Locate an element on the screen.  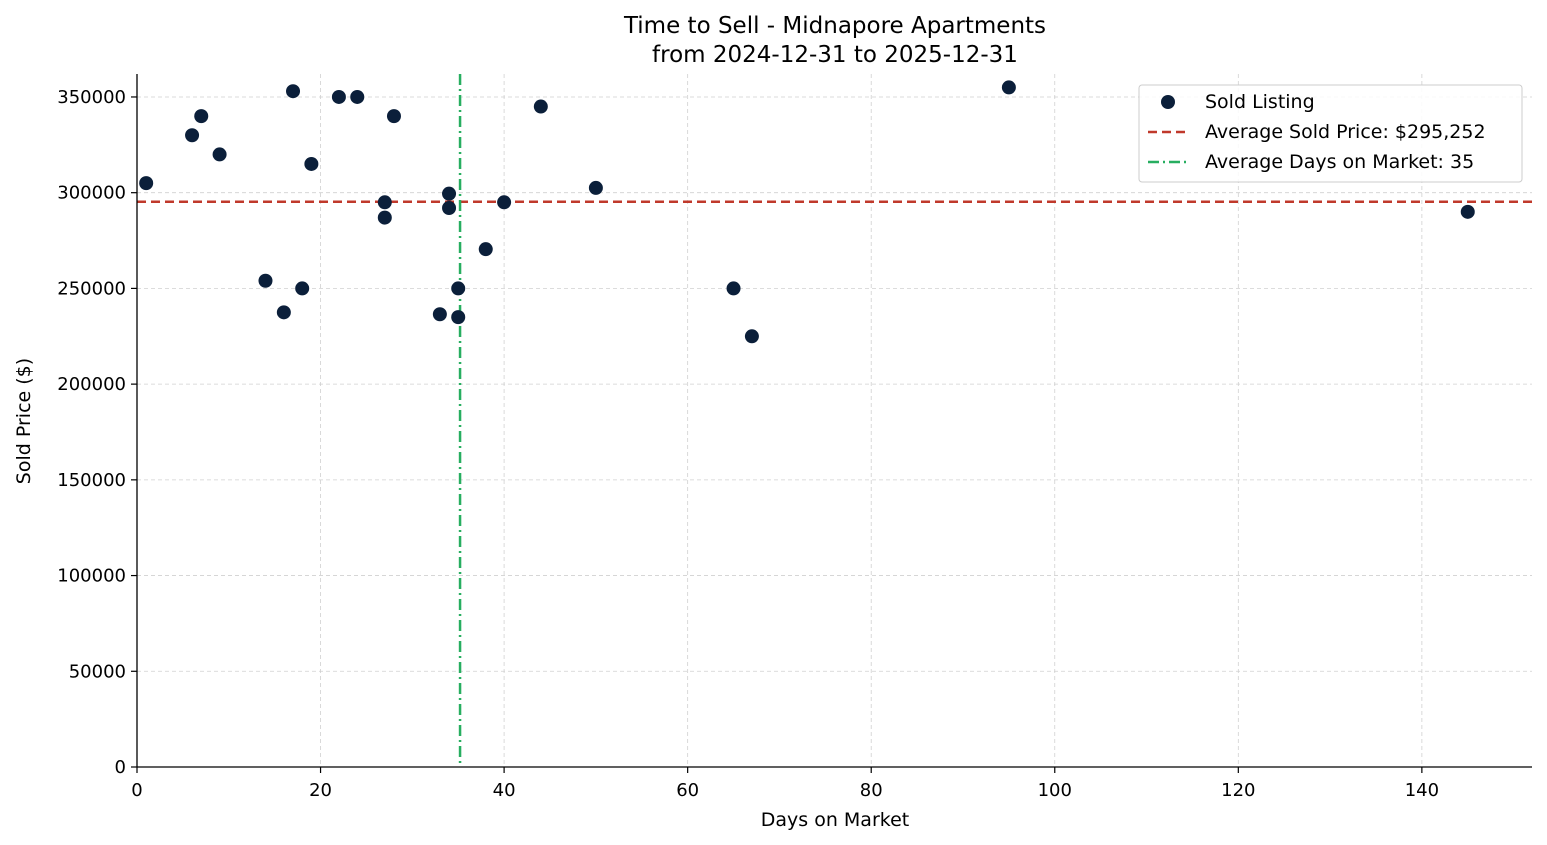
legend-label-sold-listing: Sold Listing is located at coordinates (1260, 102).